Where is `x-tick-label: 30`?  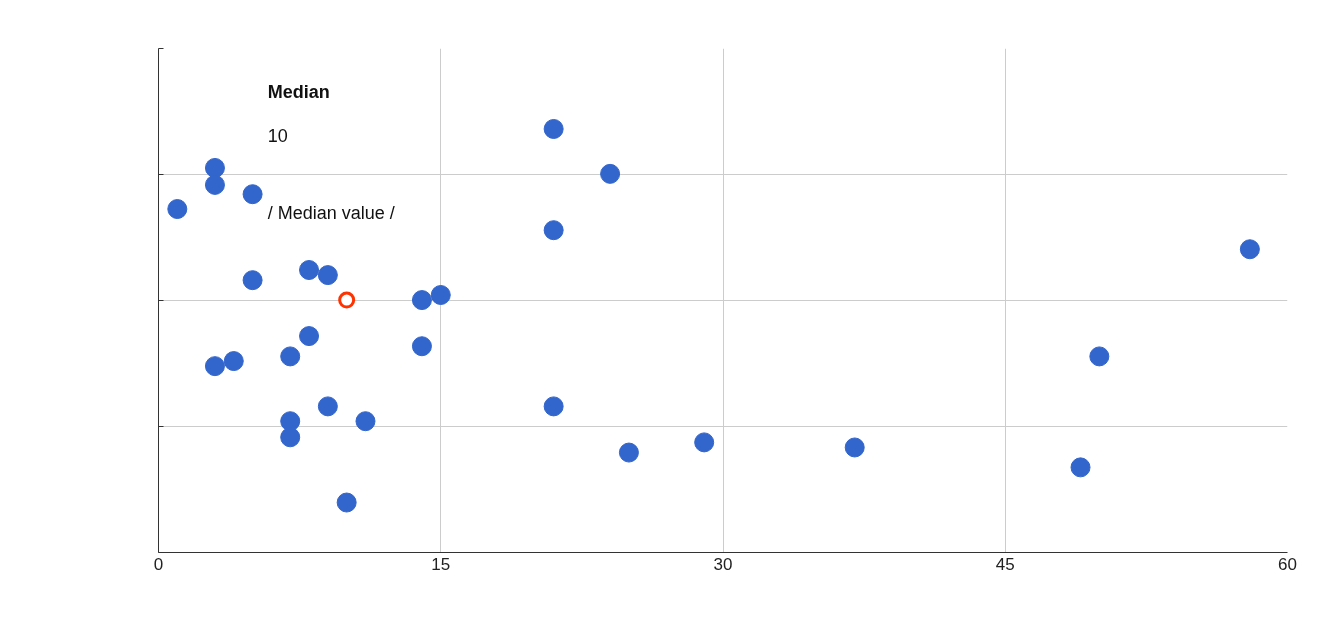 x-tick-label: 30 is located at coordinates (723, 564).